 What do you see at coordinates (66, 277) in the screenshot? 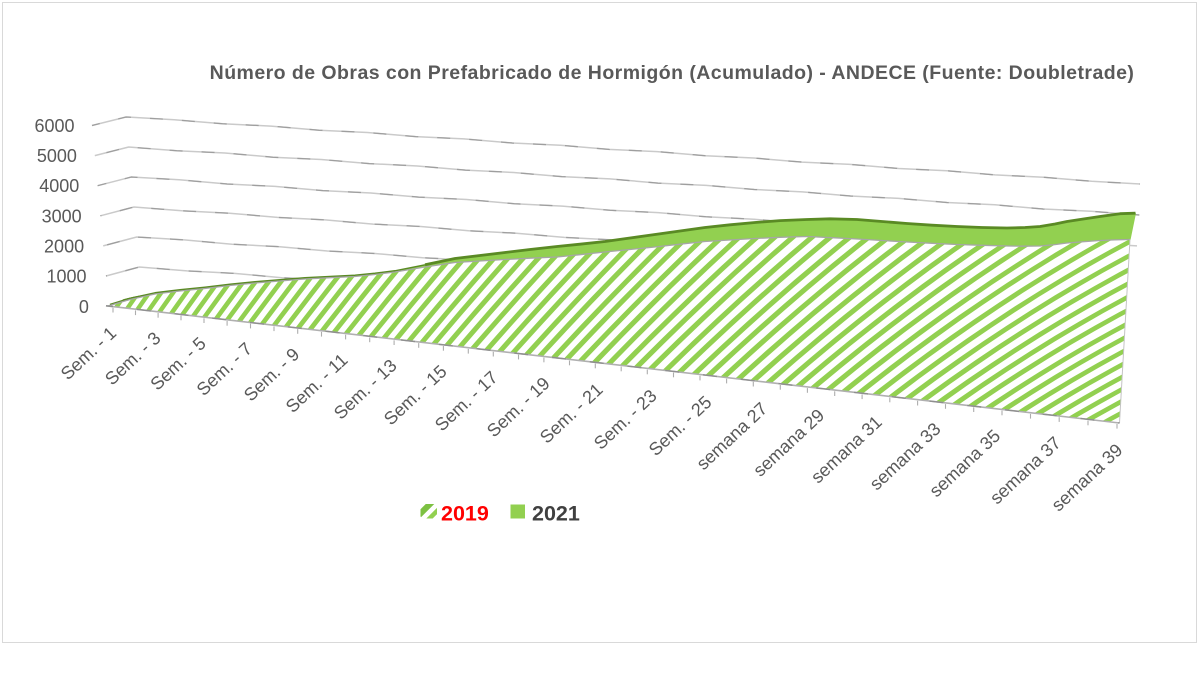
I see `svg-text: 1000` at bounding box center [66, 277].